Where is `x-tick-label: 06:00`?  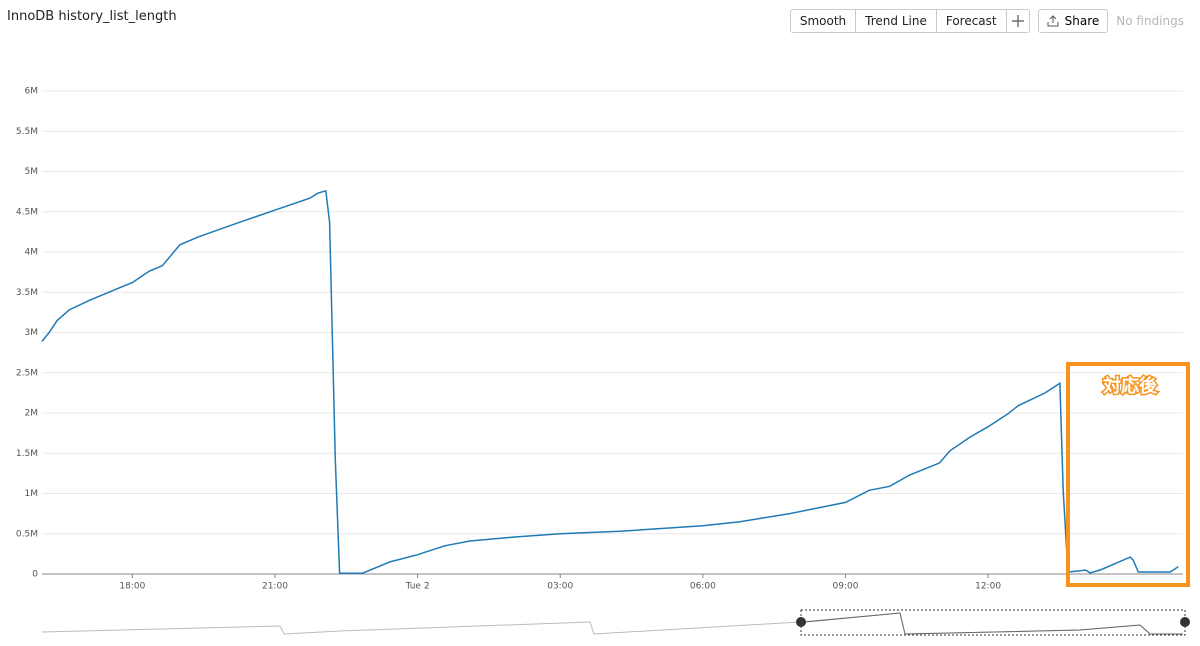
x-tick-label: 06:00 is located at coordinates (703, 587).